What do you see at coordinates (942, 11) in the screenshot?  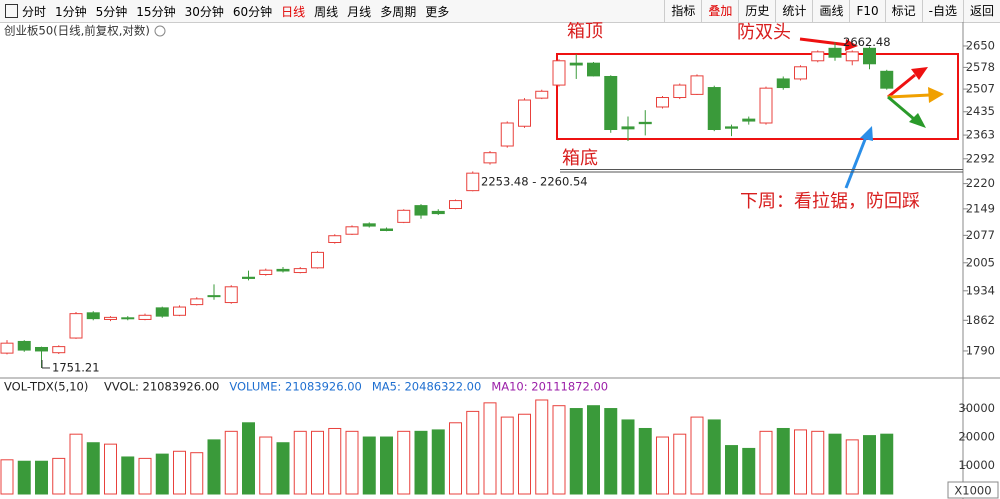 I see `tool-button: -自选` at bounding box center [942, 11].